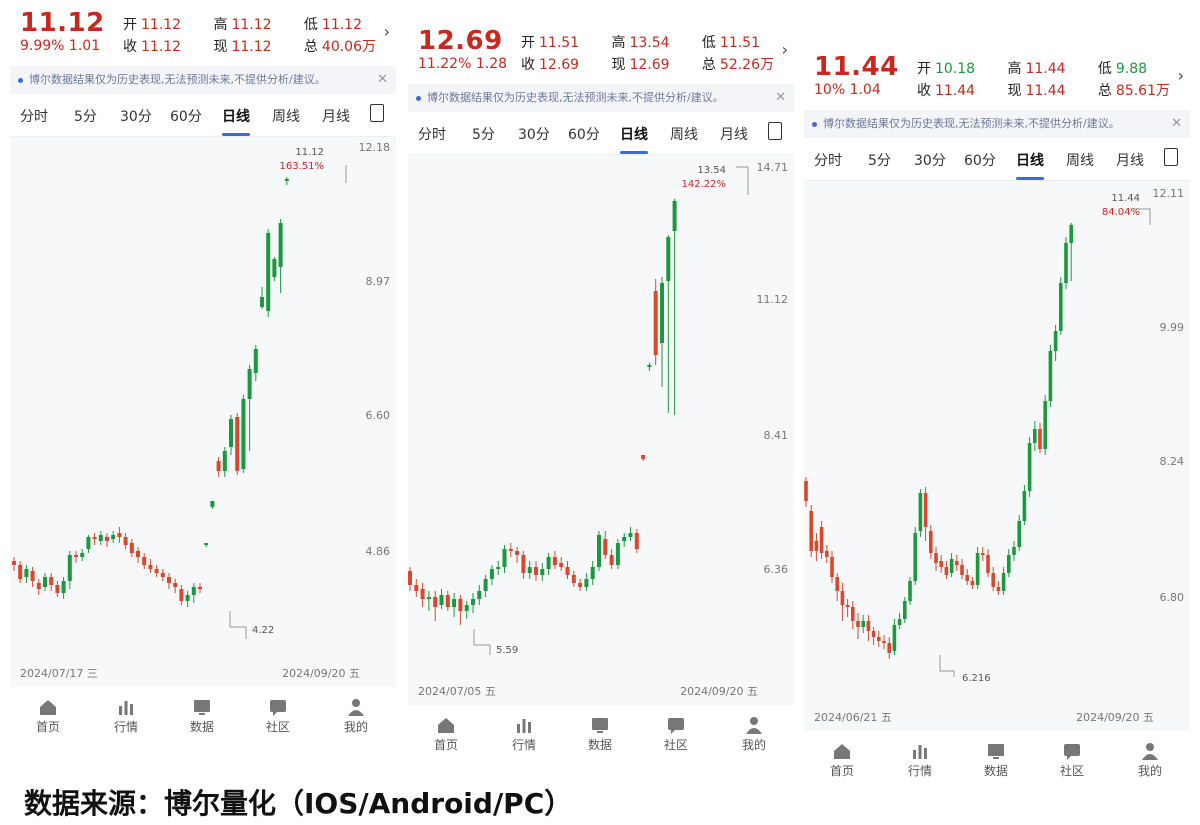 The height and width of the screenshot is (825, 1200). Describe the element at coordinates (507, 650) in the screenshot. I see `low-marker-label: 5.59` at that location.